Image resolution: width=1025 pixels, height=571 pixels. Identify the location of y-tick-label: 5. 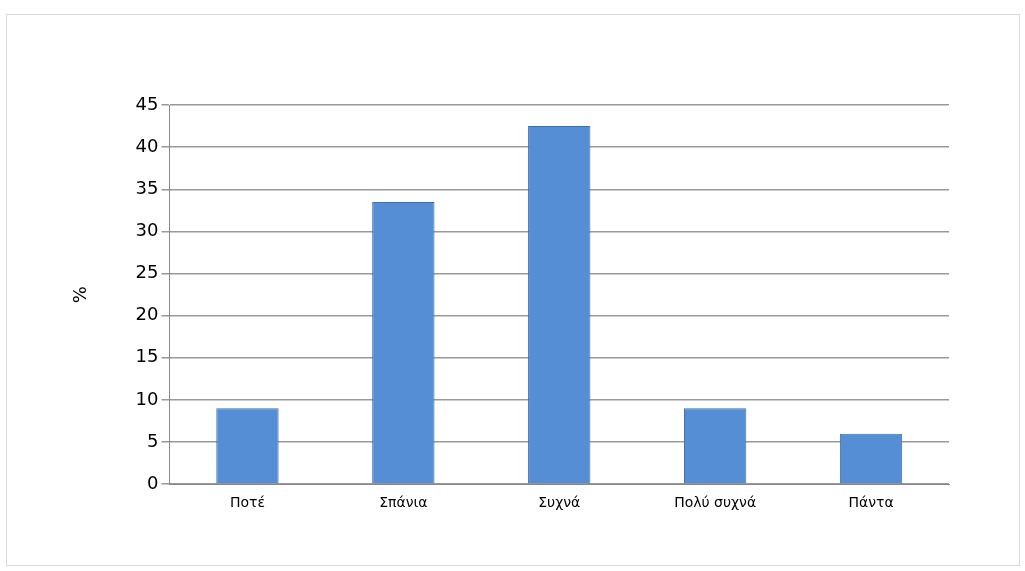
(153, 440).